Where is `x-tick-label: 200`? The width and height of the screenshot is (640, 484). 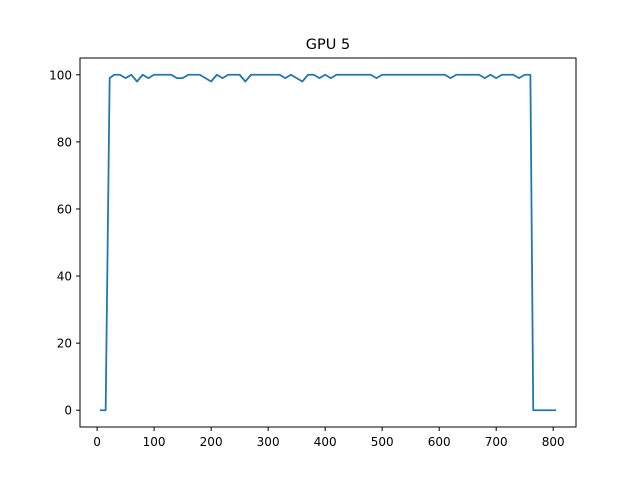
x-tick-label: 200 is located at coordinates (211, 442).